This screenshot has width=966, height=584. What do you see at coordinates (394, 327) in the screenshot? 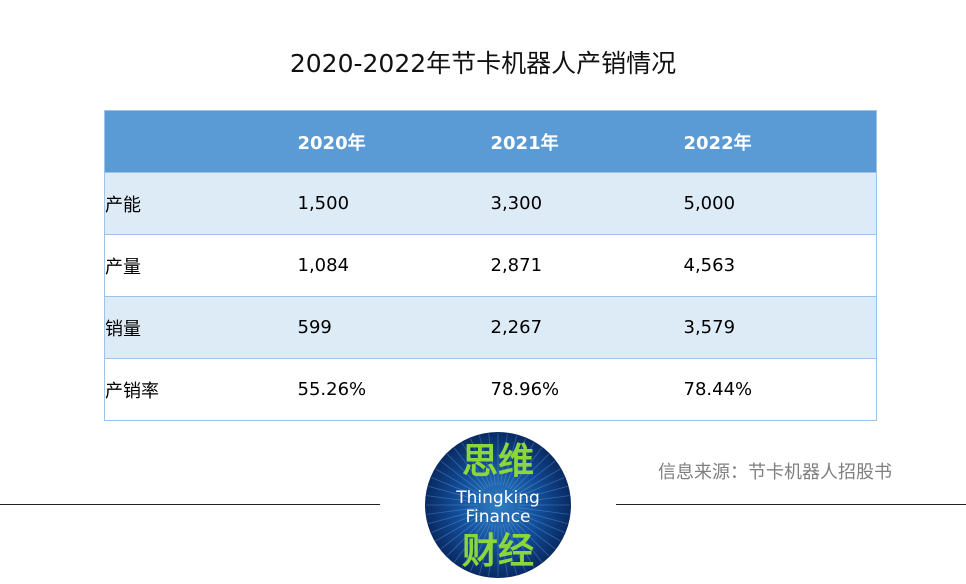
I see `table-cell: 599` at bounding box center [394, 327].